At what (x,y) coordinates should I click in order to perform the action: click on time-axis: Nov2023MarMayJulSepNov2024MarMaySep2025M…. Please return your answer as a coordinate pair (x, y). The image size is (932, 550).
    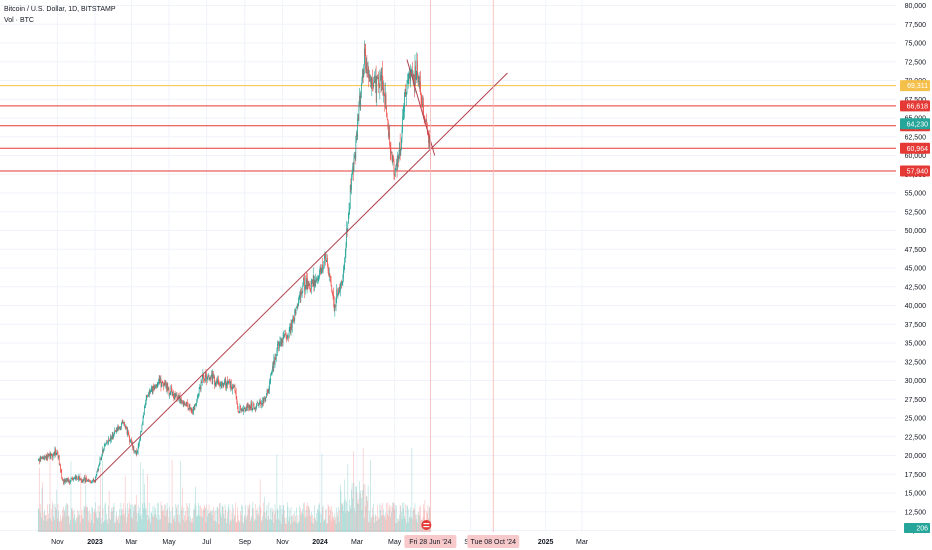
    Looking at the image, I should click on (320, 541).